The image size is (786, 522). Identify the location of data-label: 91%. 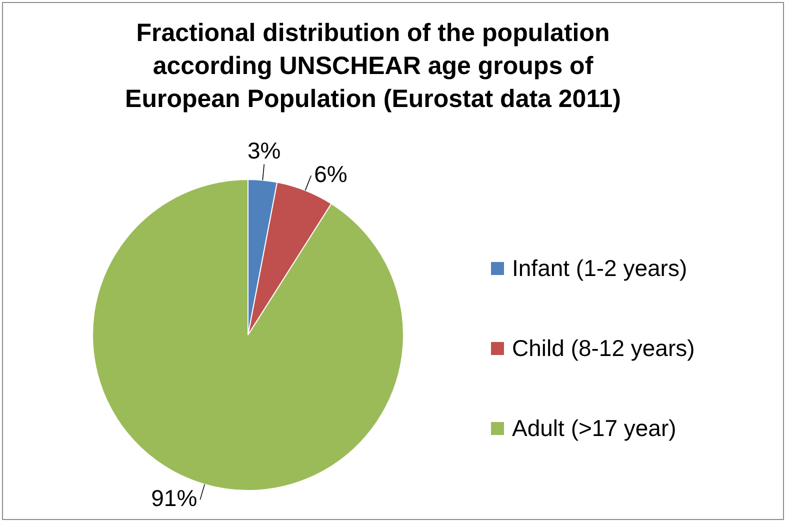
(174, 498).